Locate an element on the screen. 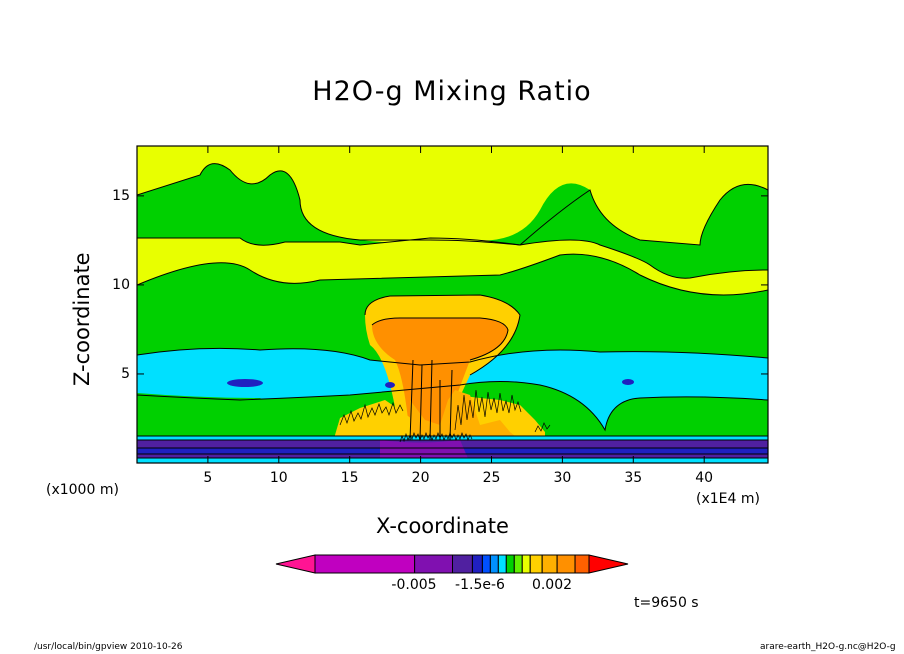  turbulent-noise is located at coordinates (445, 416).